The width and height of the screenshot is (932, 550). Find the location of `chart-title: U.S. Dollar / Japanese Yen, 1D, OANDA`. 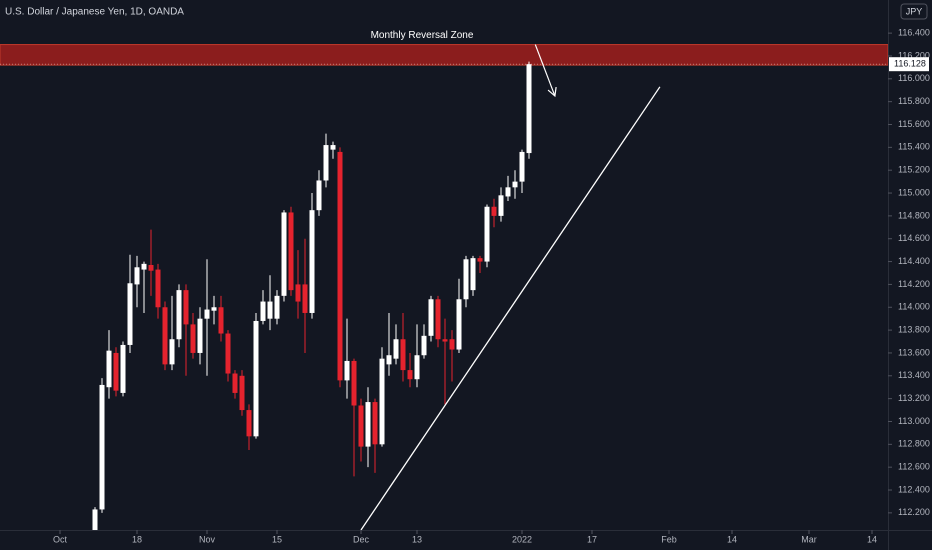

chart-title: U.S. Dollar / Japanese Yen, 1D, OANDA is located at coordinates (94, 12).